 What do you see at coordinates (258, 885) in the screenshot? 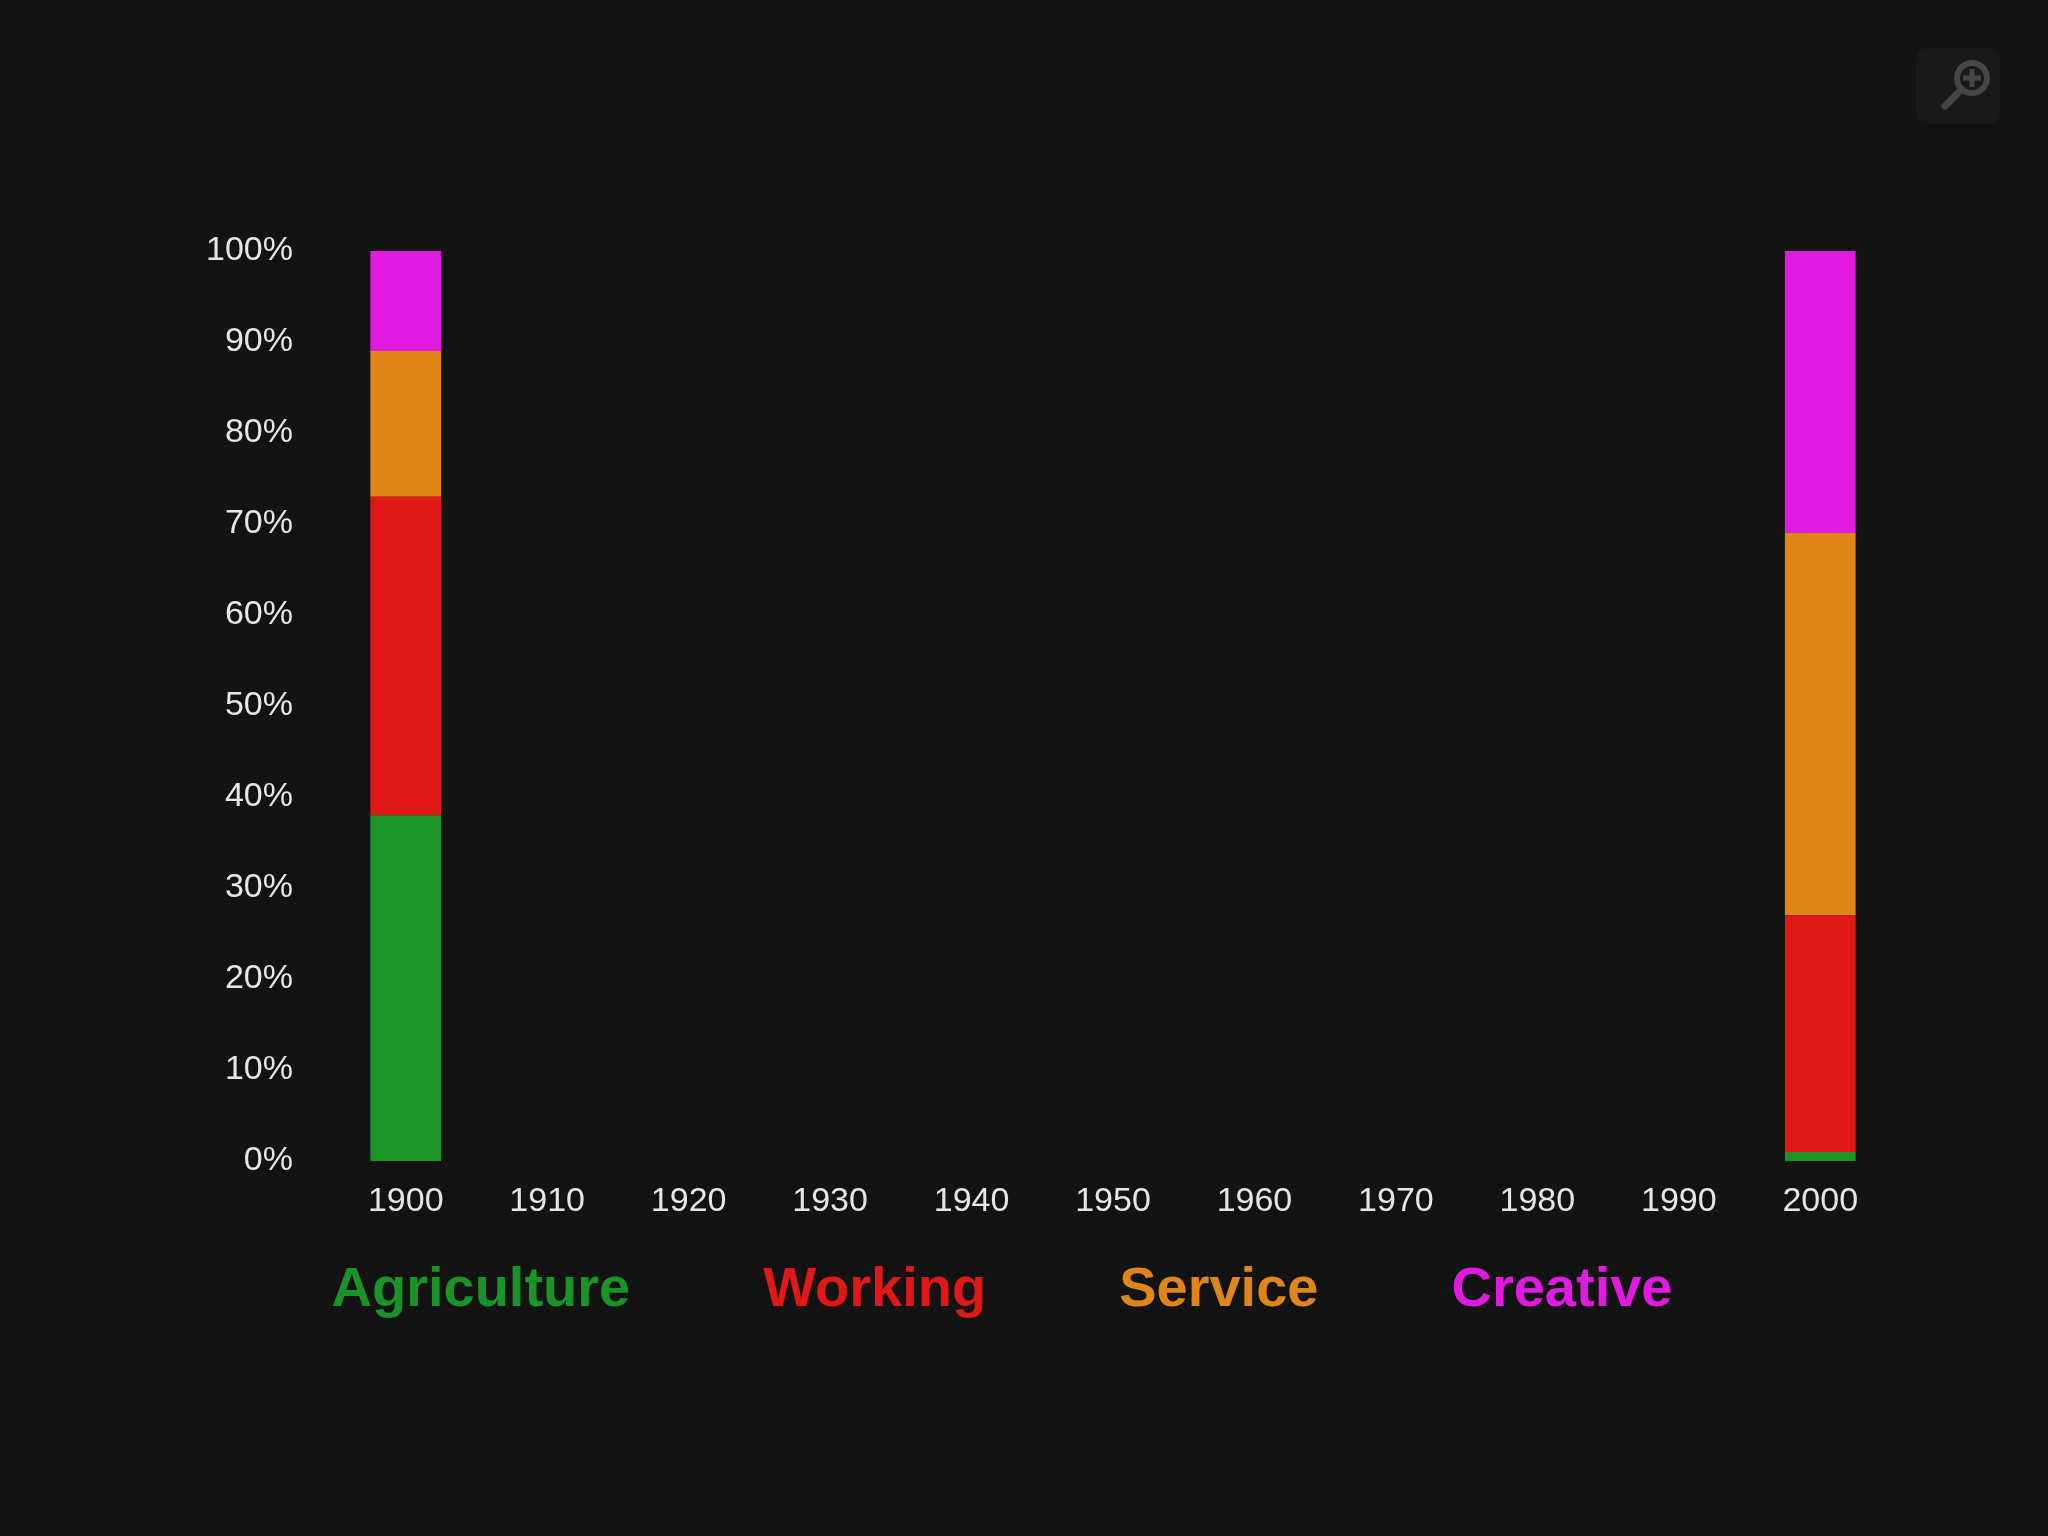
I see `y-tick-label: 30%` at bounding box center [258, 885].